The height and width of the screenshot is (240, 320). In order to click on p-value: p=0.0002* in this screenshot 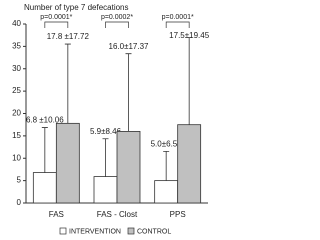, I will do `click(117, 17)`.